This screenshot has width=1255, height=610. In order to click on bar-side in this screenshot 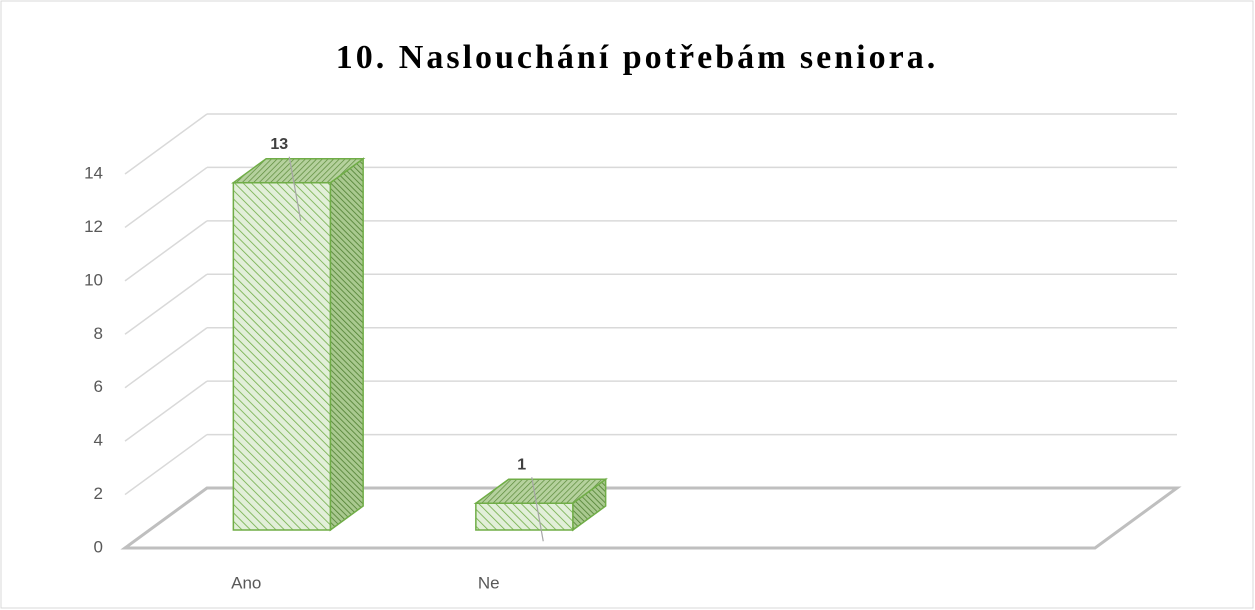, I will do `click(346, 344)`.